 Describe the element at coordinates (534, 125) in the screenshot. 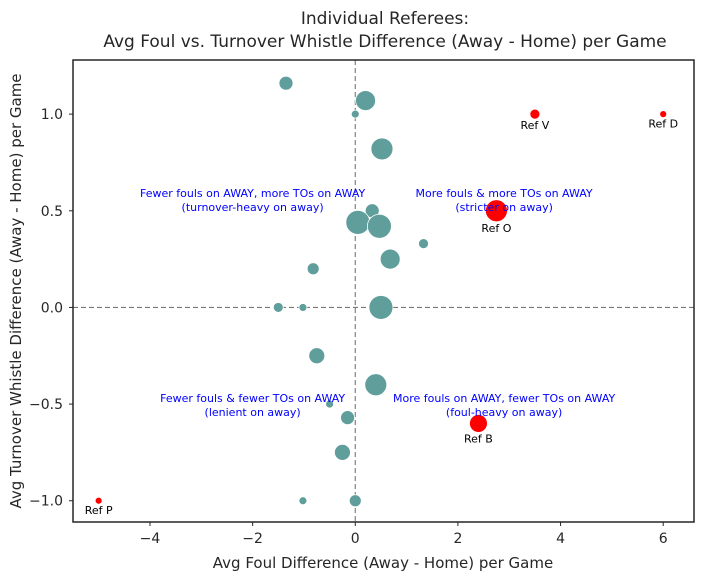

I see `referee-point-label: Ref V` at that location.